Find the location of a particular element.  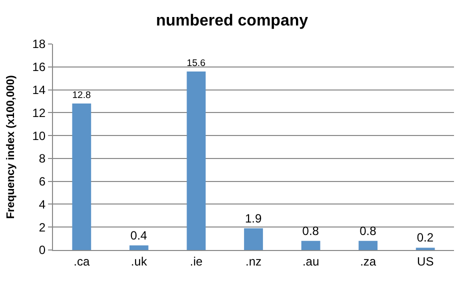

y-tick-label: 10 is located at coordinates (39, 135).